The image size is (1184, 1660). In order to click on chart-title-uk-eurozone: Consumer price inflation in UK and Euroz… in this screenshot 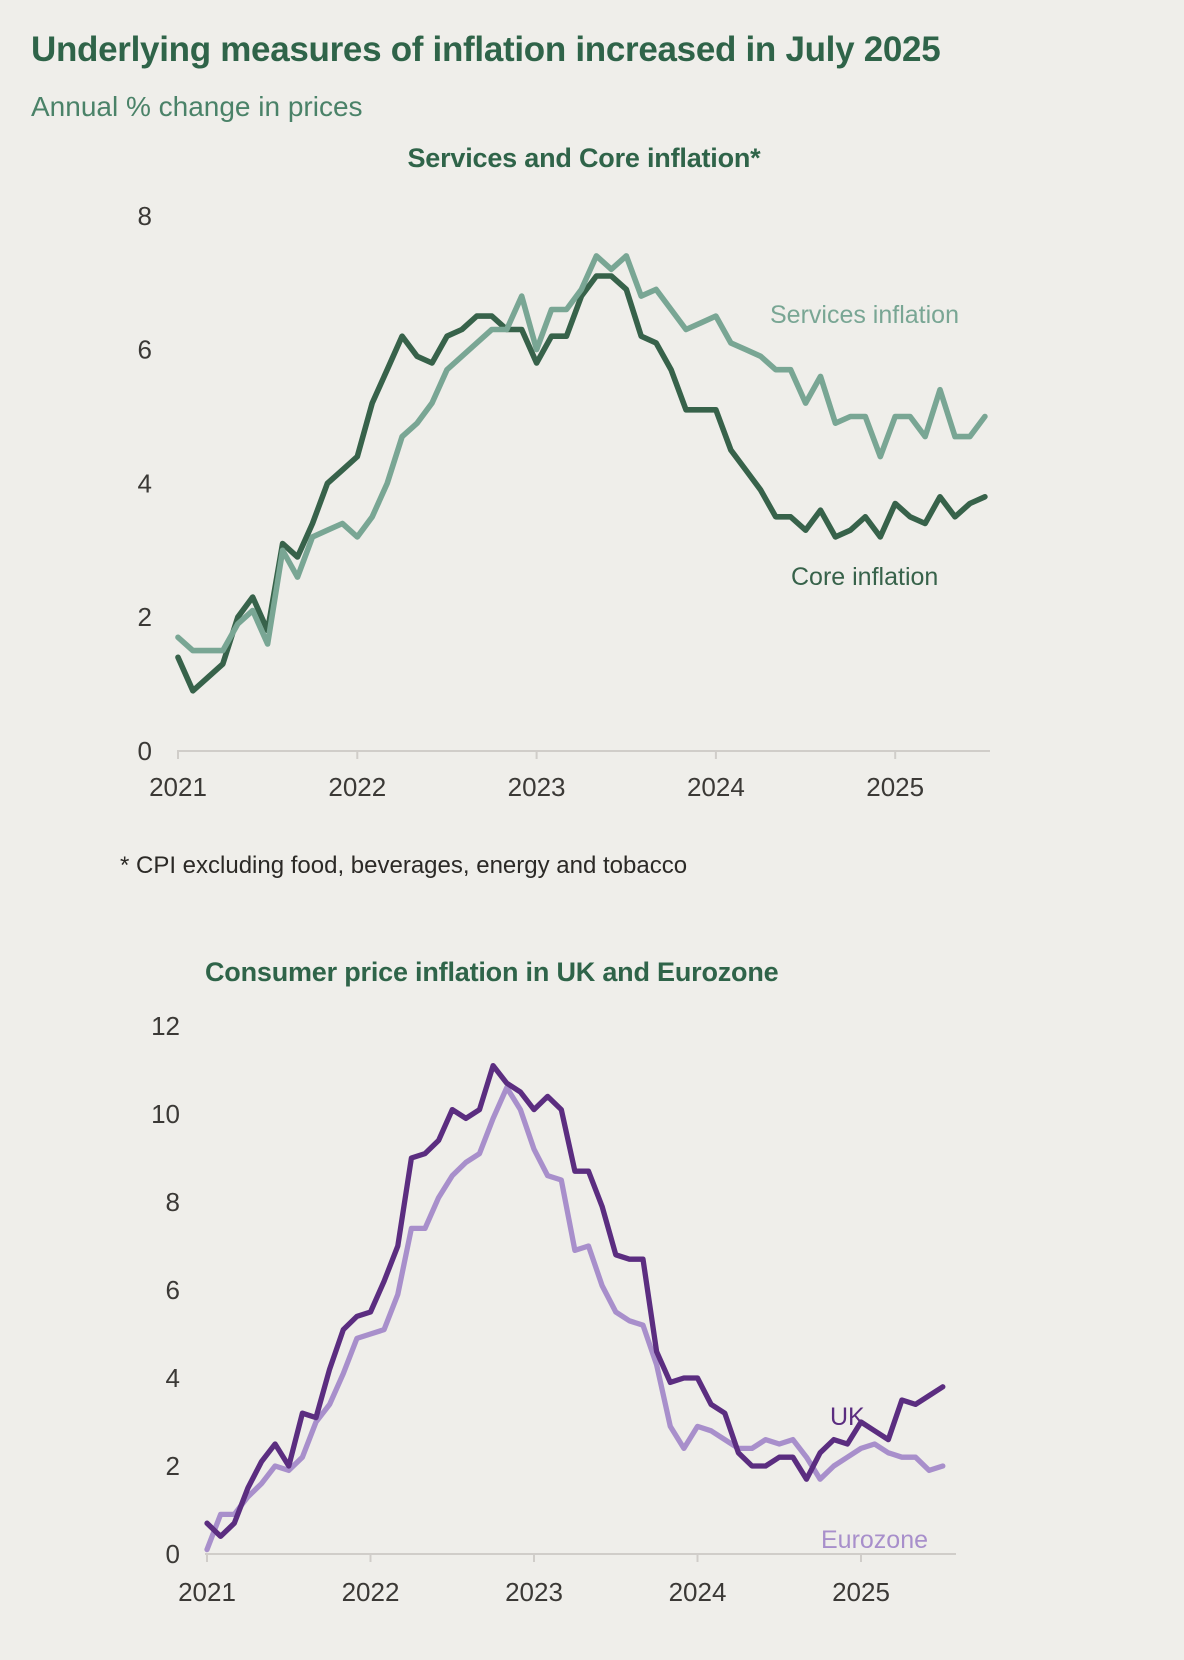, I will do `click(492, 972)`.